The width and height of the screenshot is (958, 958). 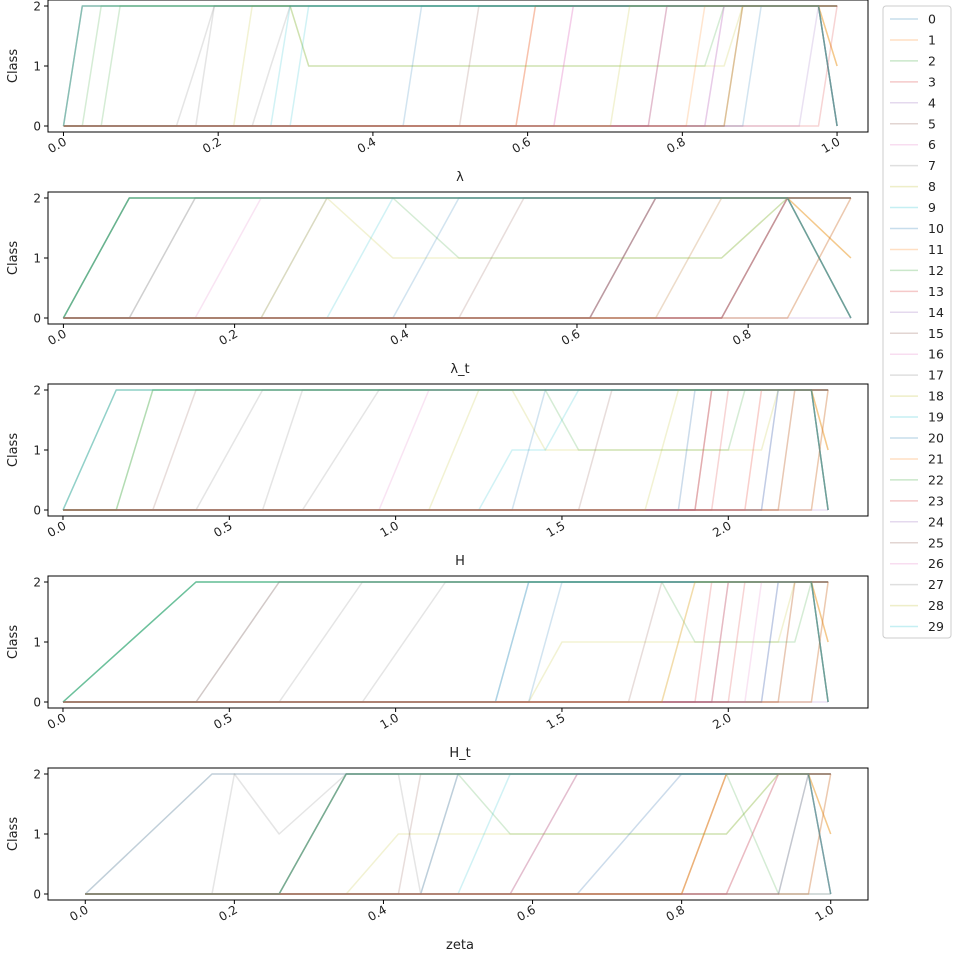 I want to click on legend-label-28: 28, so click(x=936, y=605).